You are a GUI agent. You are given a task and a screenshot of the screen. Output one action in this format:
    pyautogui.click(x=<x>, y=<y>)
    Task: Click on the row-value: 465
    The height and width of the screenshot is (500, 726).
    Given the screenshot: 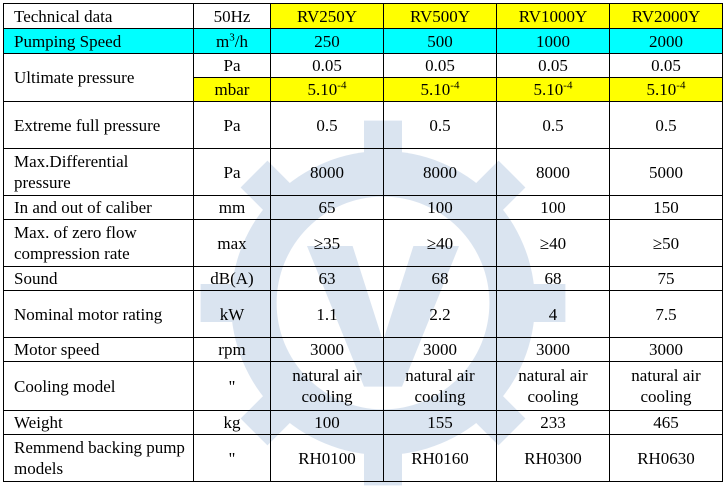 What is the action you would take?
    pyautogui.click(x=666, y=422)
    